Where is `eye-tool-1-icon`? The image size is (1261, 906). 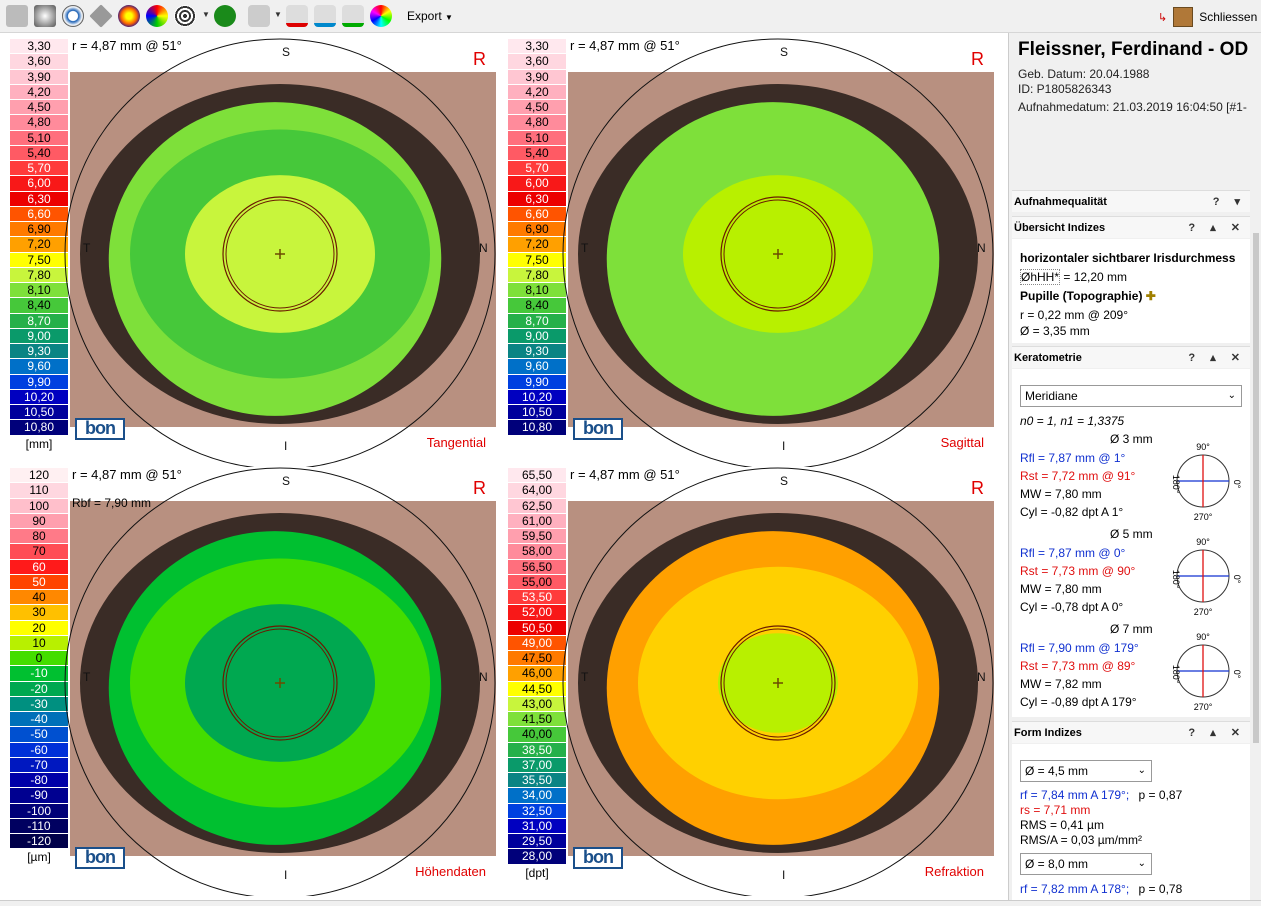 eye-tool-1-icon is located at coordinates (259, 16).